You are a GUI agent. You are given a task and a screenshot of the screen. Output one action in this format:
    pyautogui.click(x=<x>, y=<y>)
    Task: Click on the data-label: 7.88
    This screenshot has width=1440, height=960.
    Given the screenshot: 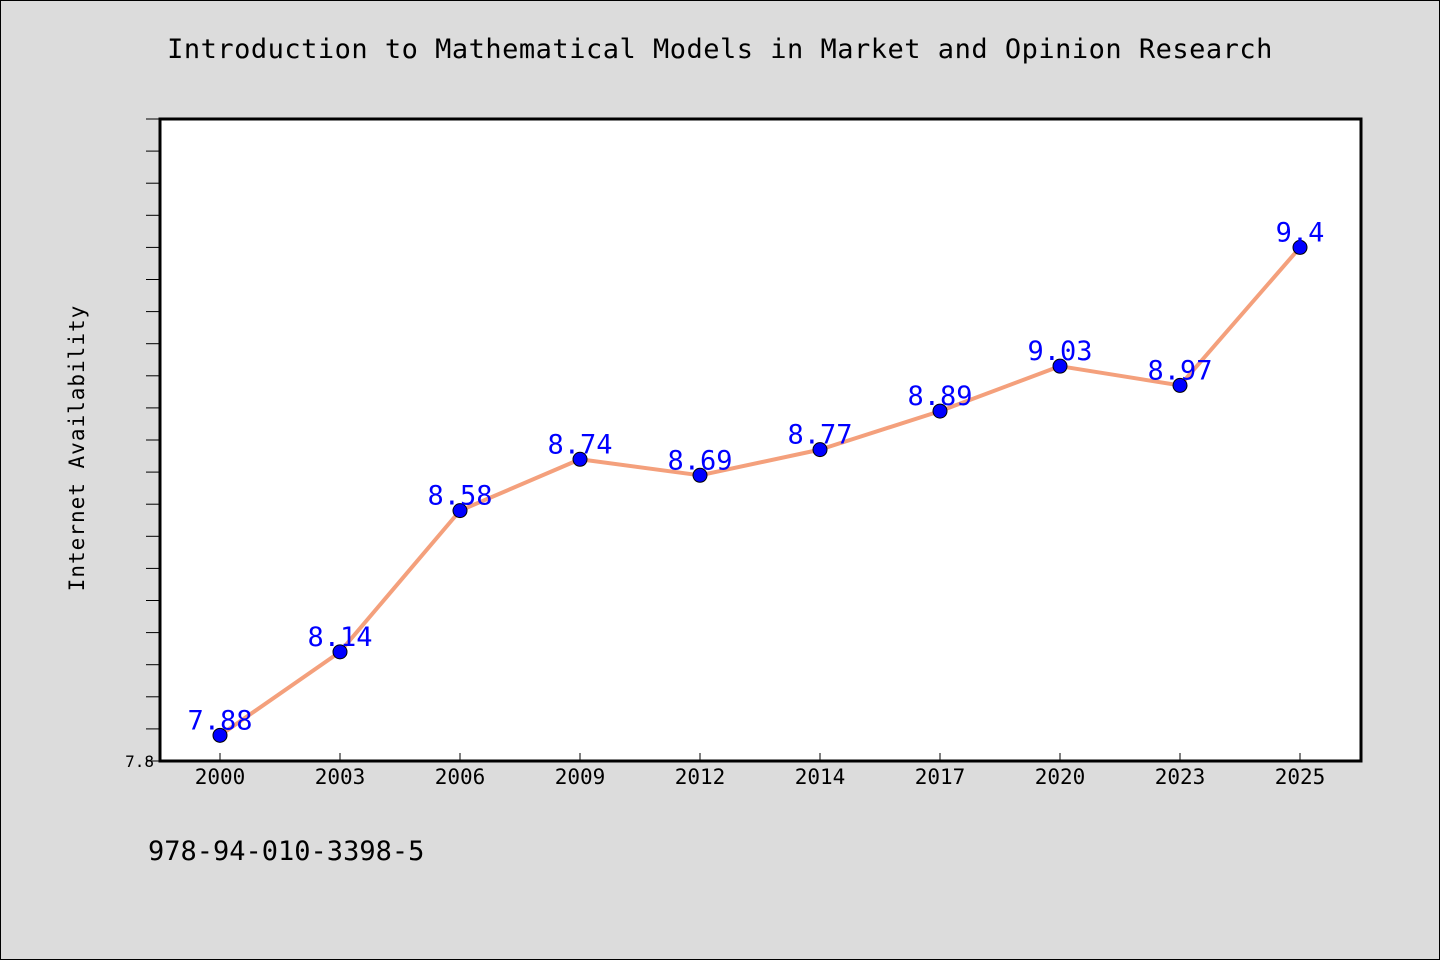 What is the action you would take?
    pyautogui.click(x=219, y=720)
    